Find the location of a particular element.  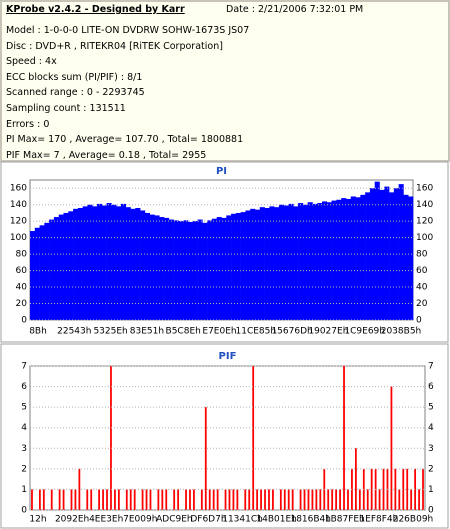

info-line: Errors : 0 is located at coordinates (28, 124).